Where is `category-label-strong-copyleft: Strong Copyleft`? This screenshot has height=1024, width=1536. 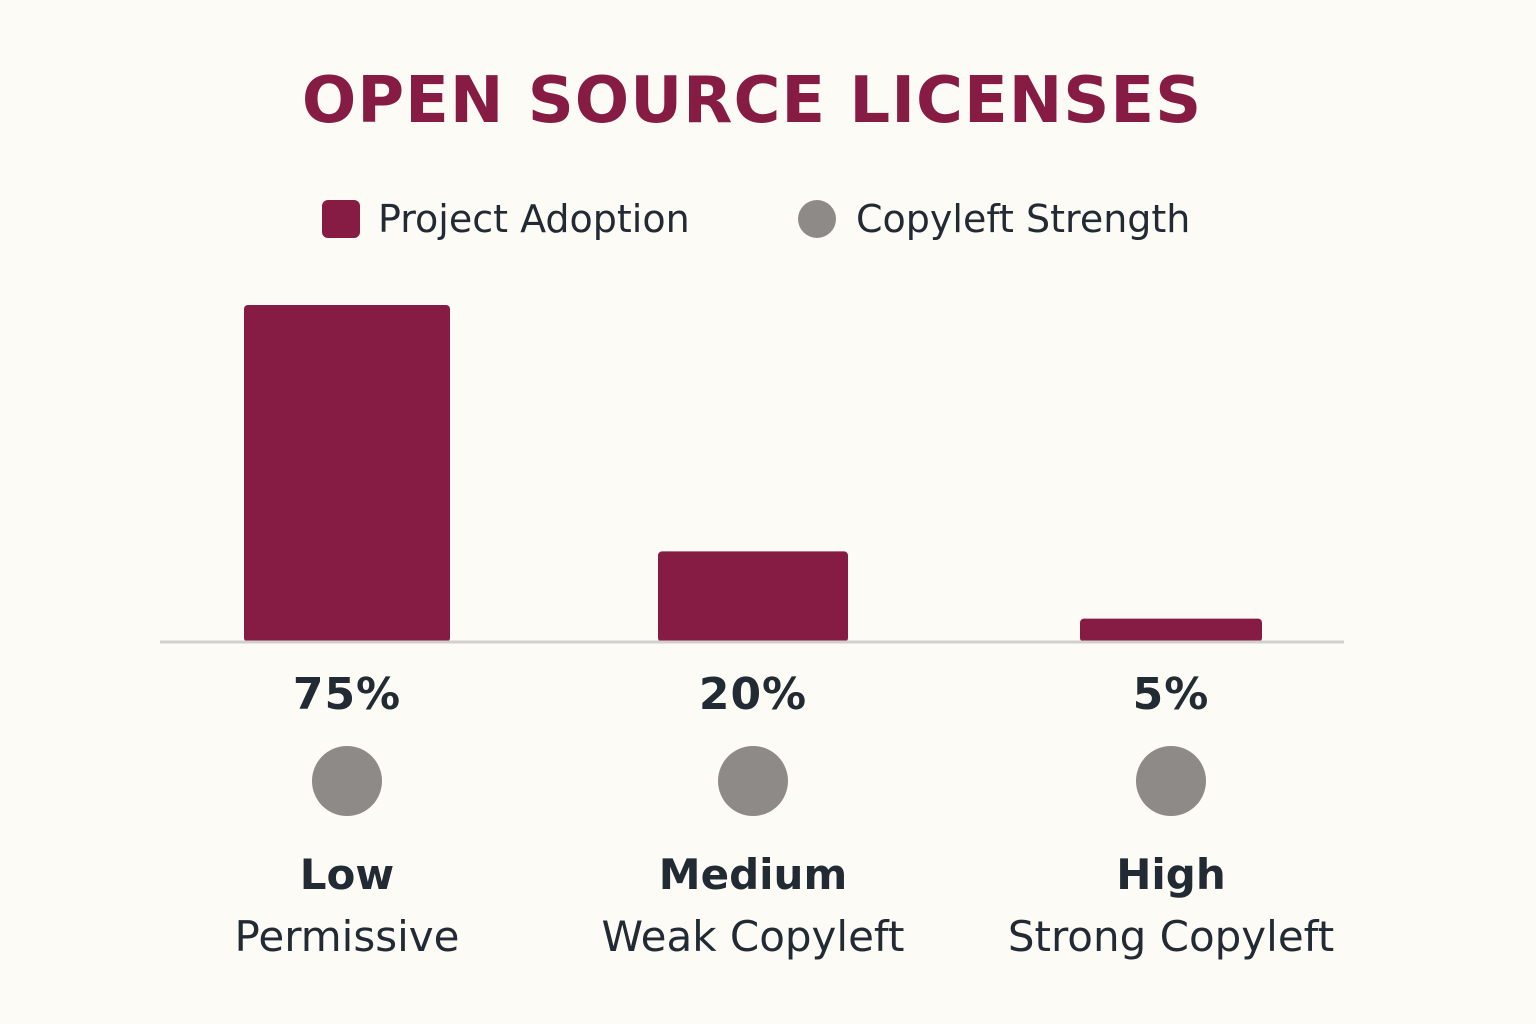
category-label-strong-copyleft: Strong Copyleft is located at coordinates (1171, 936).